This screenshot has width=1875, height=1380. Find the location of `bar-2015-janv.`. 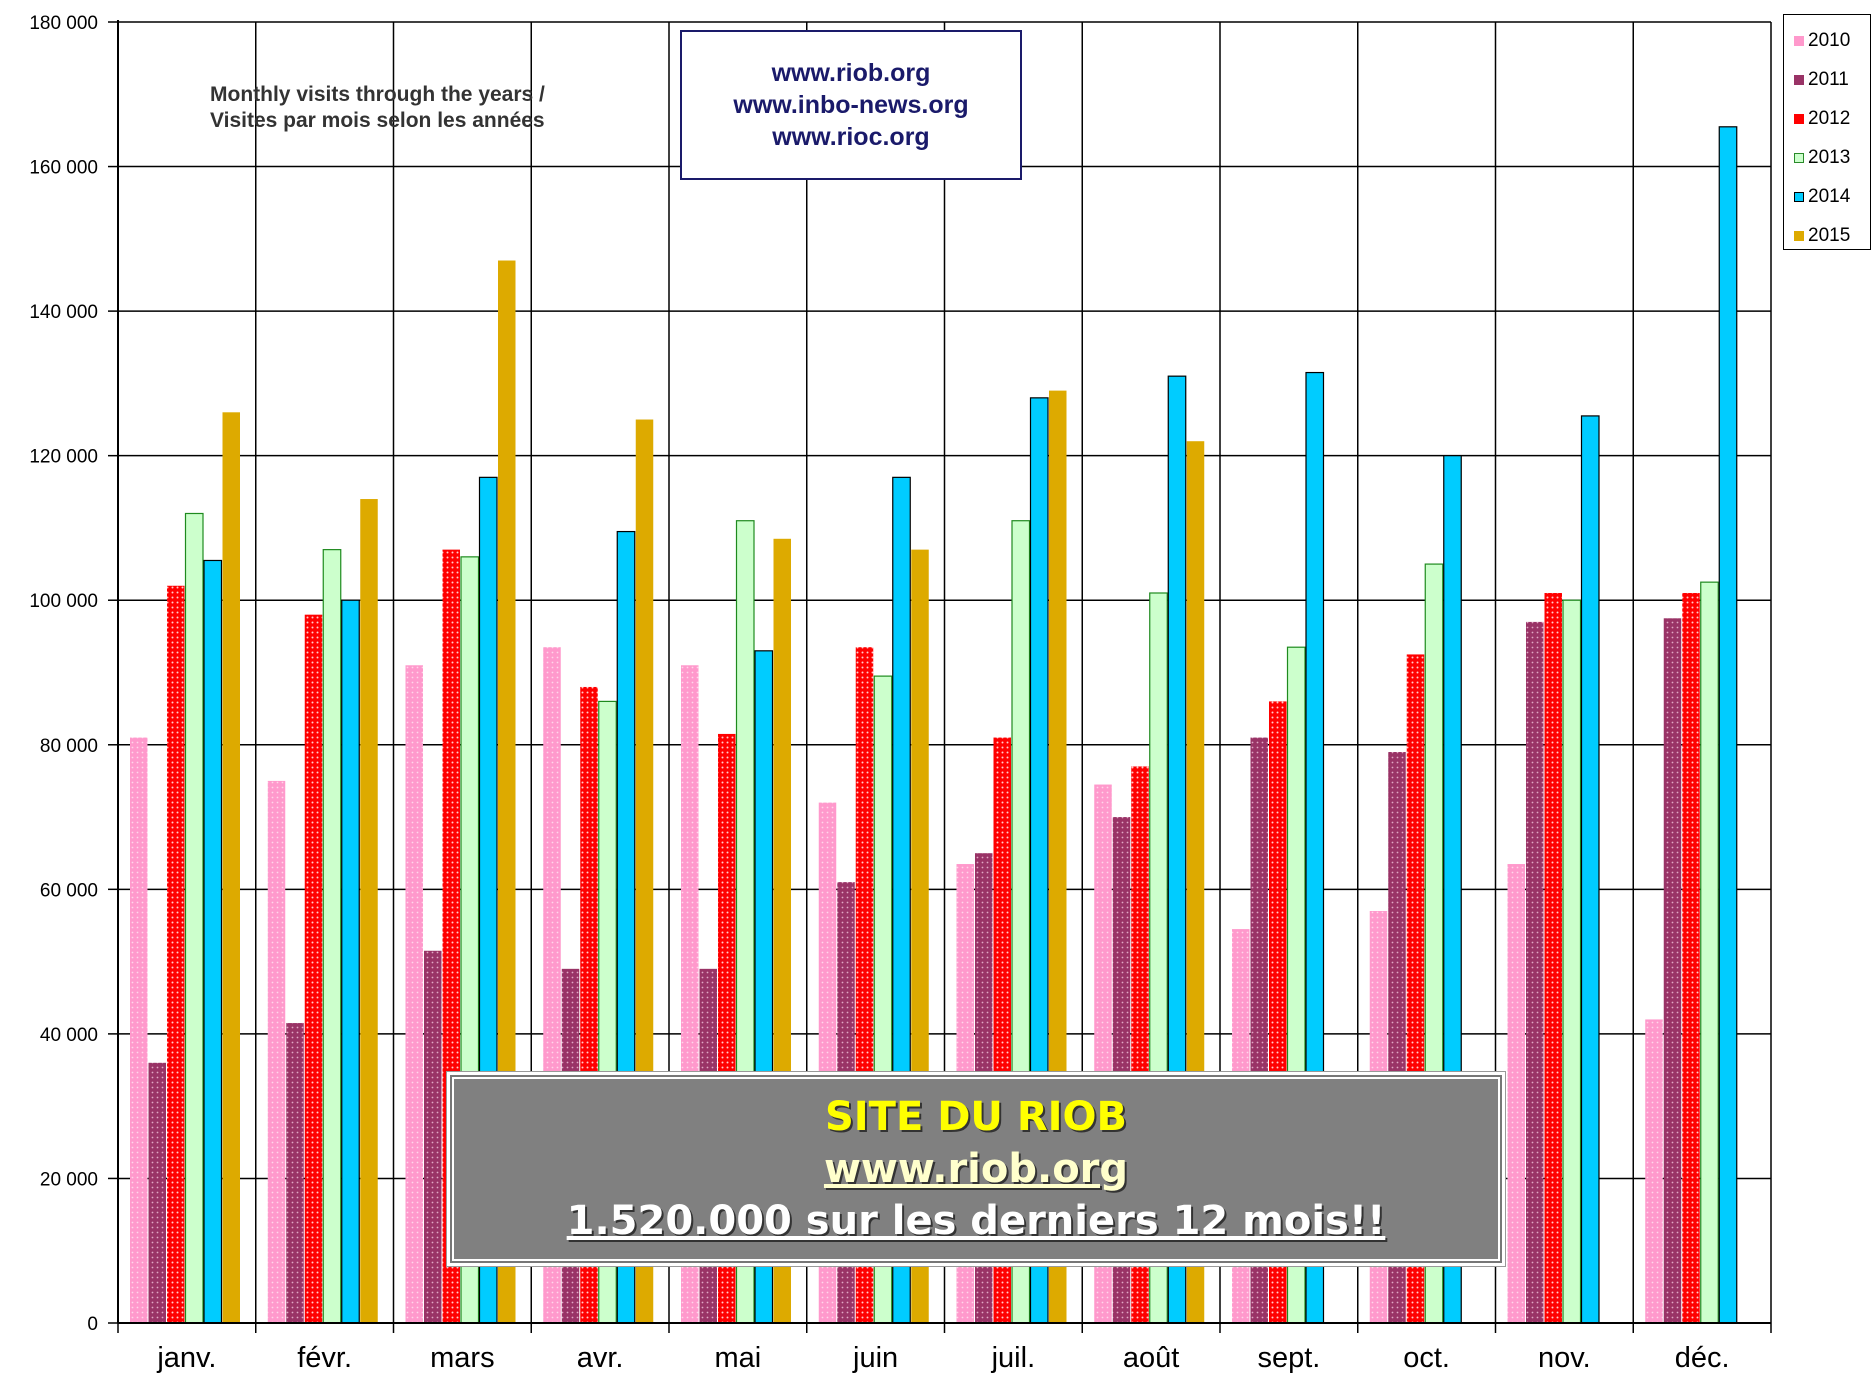

bar-2015-janv. is located at coordinates (231, 867).